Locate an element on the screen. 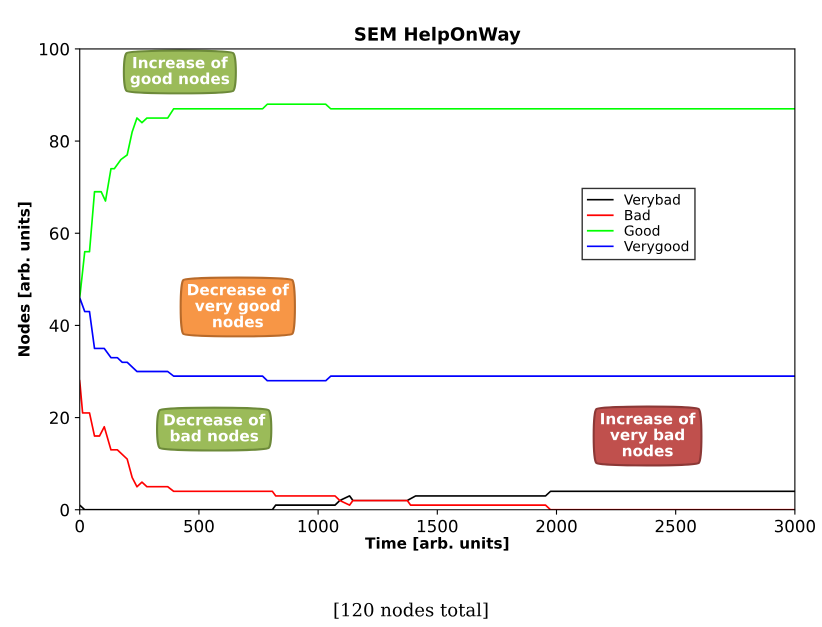 The image size is (822, 627). annotation: Increase of very bad nodes is located at coordinates (648, 434).